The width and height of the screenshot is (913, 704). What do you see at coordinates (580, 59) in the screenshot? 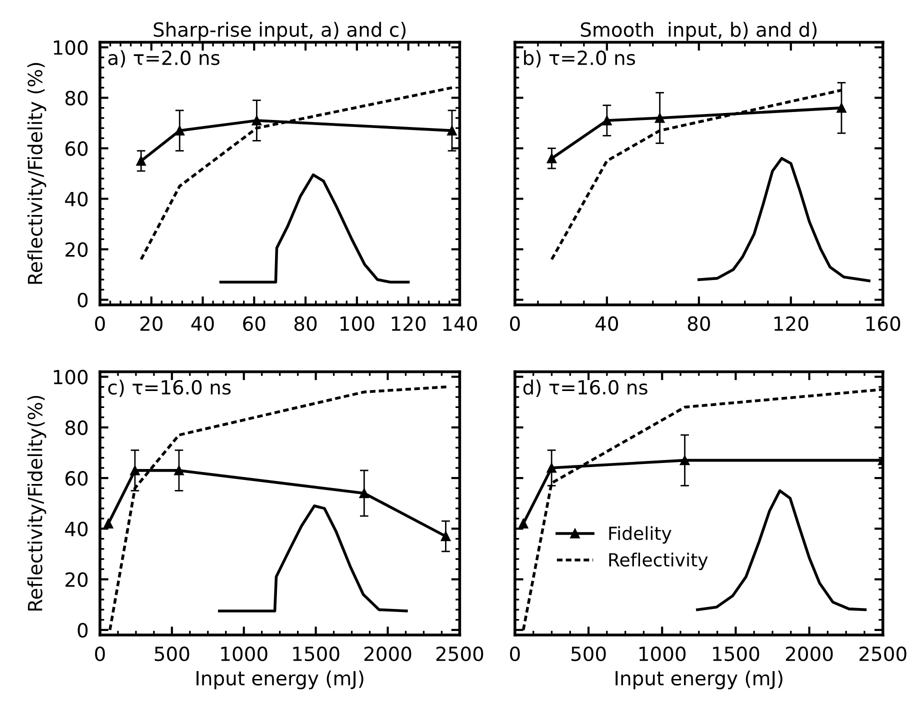
I see `annotation: b) τ=2.0 ns` at bounding box center [580, 59].